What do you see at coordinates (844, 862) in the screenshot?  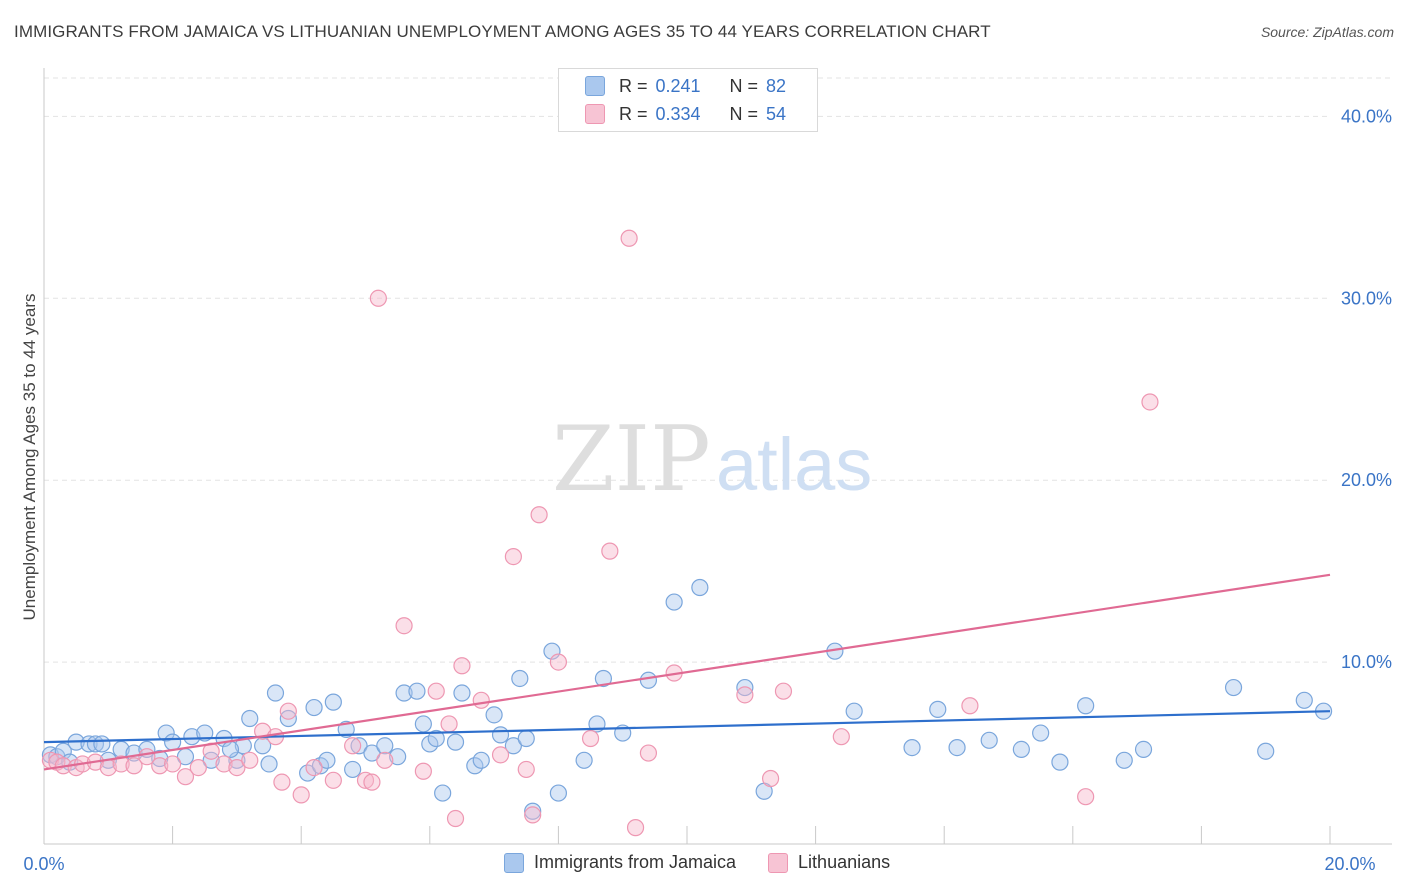 I see `series-name-lithuanian: Lithuanians` at bounding box center [844, 862].